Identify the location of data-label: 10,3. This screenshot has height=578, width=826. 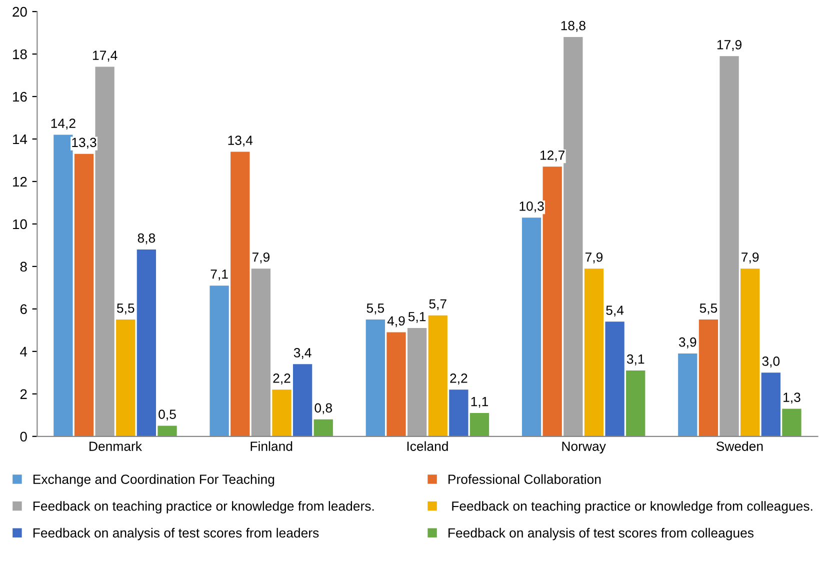
(532, 206).